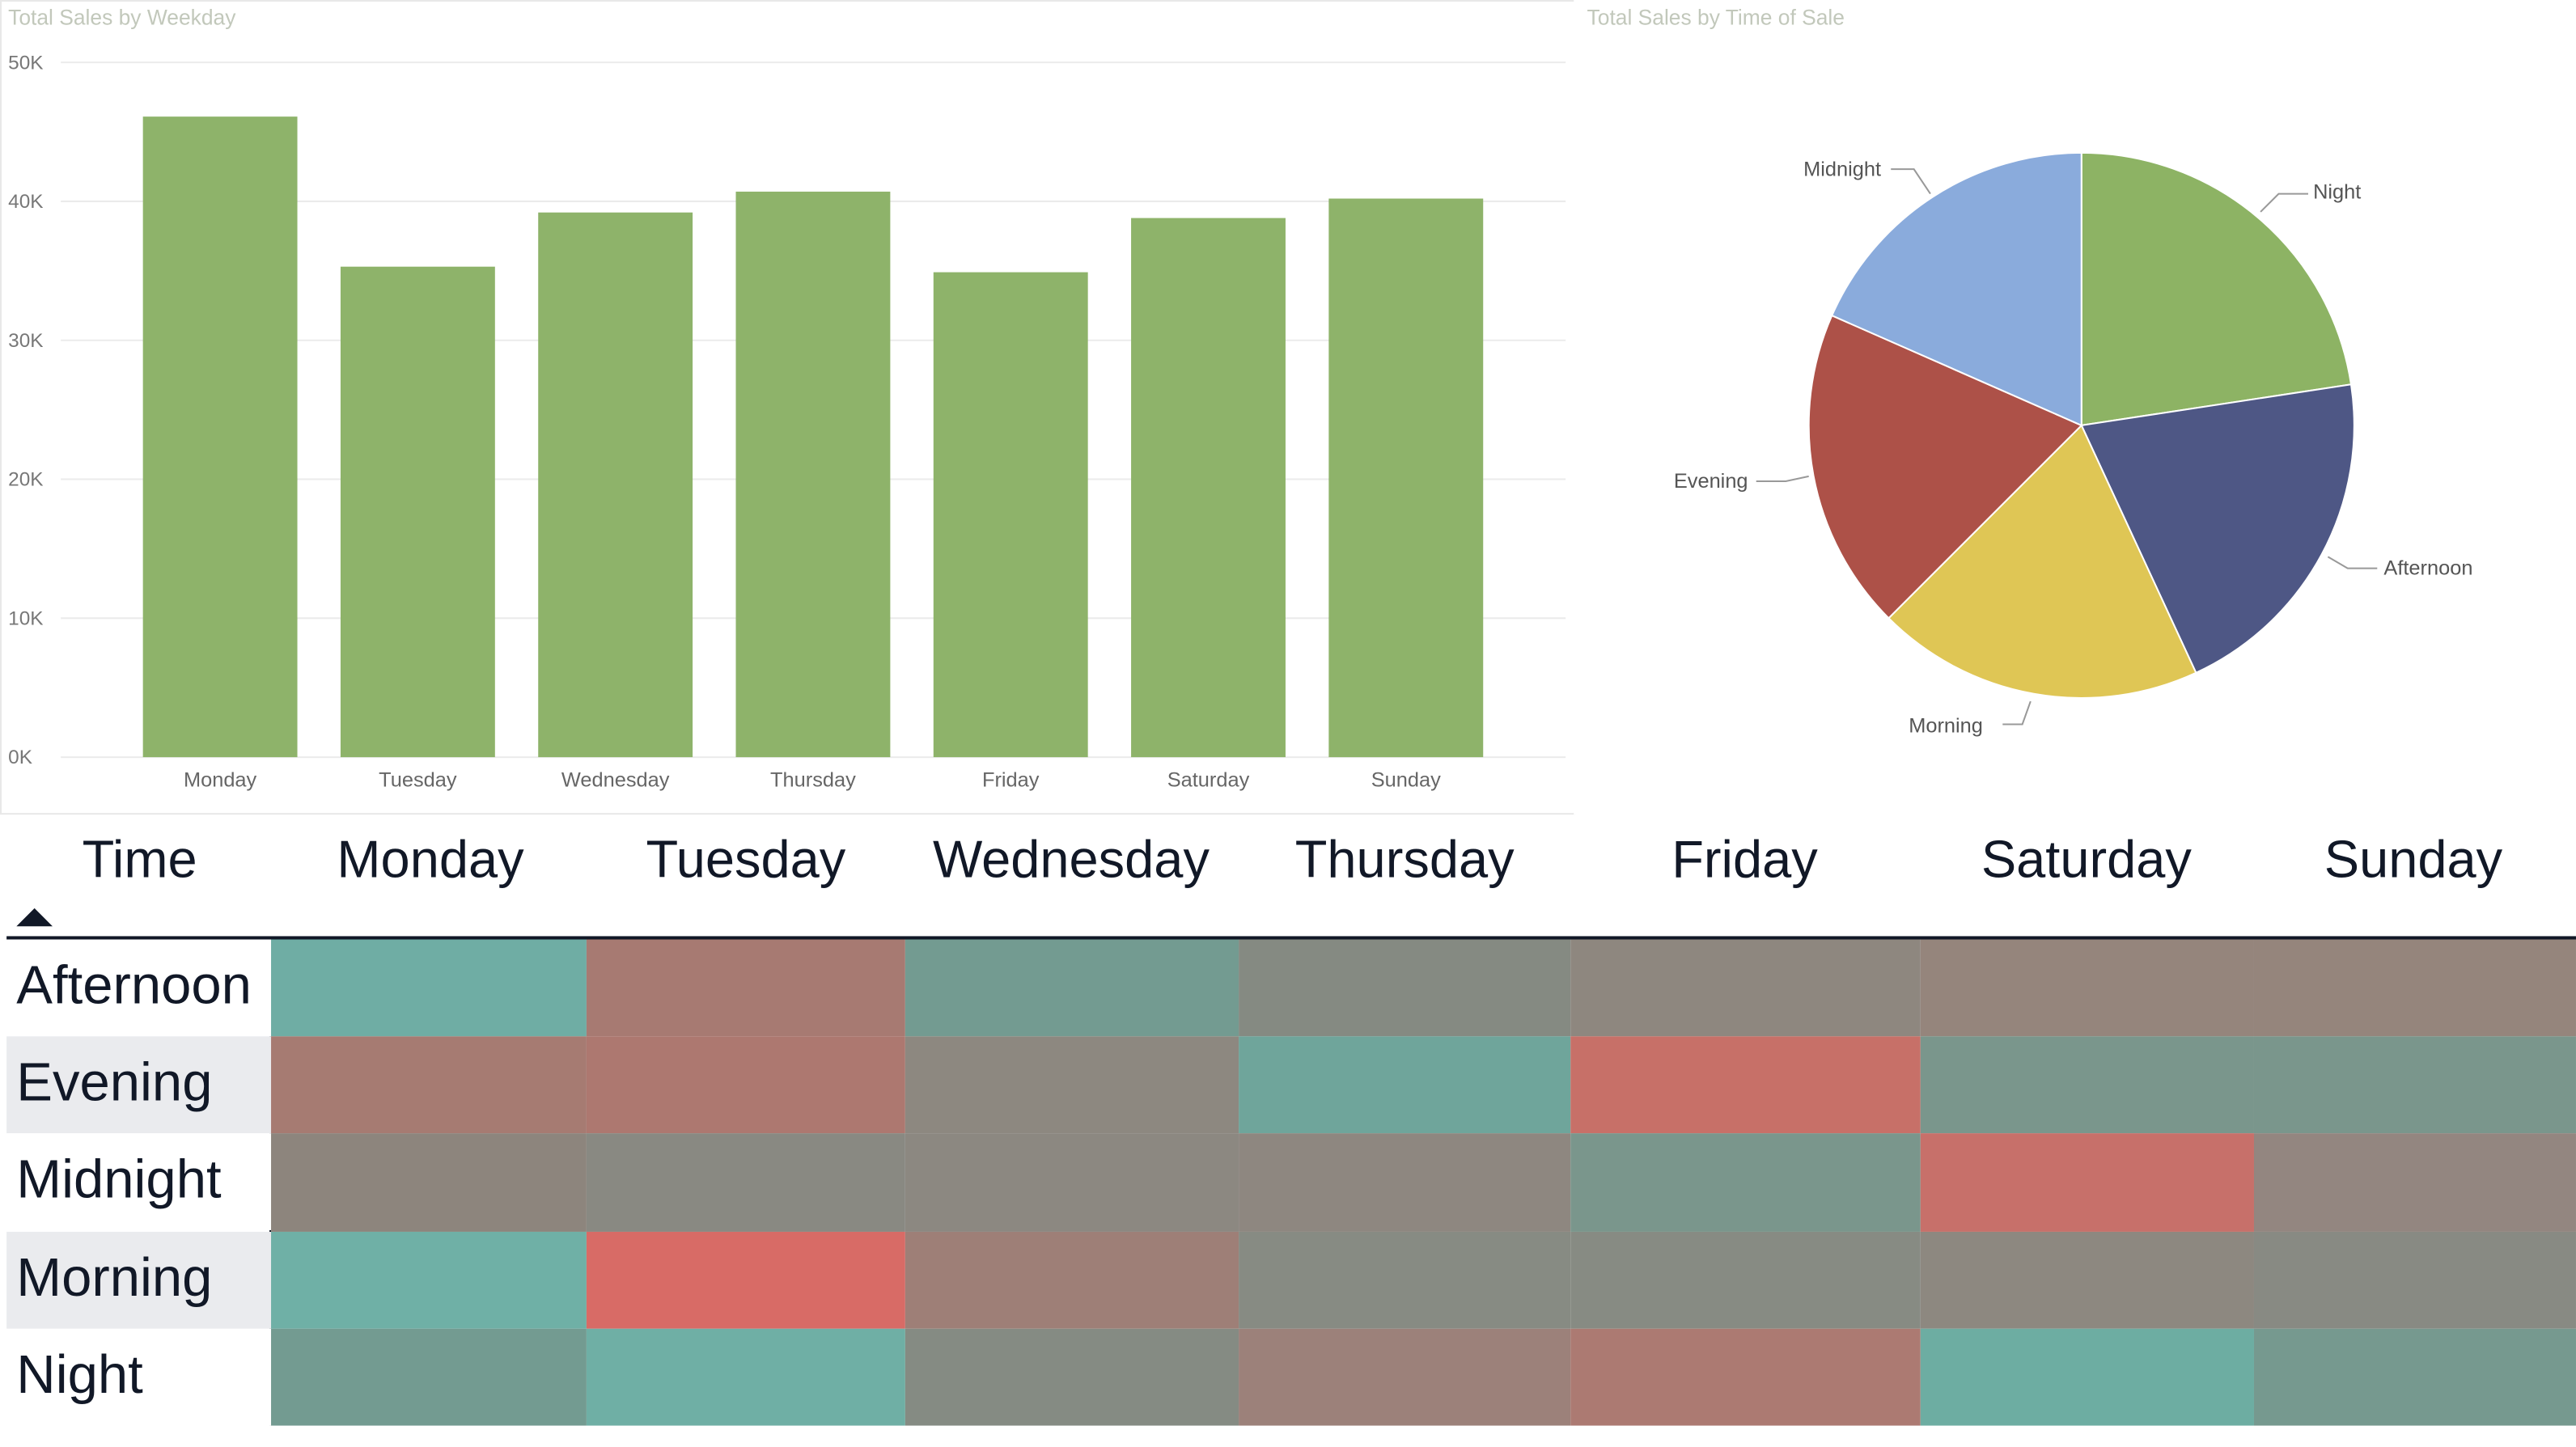 This screenshot has height=1447, width=2576. What do you see at coordinates (1208, 488) in the screenshot?
I see `bar-saturday` at bounding box center [1208, 488].